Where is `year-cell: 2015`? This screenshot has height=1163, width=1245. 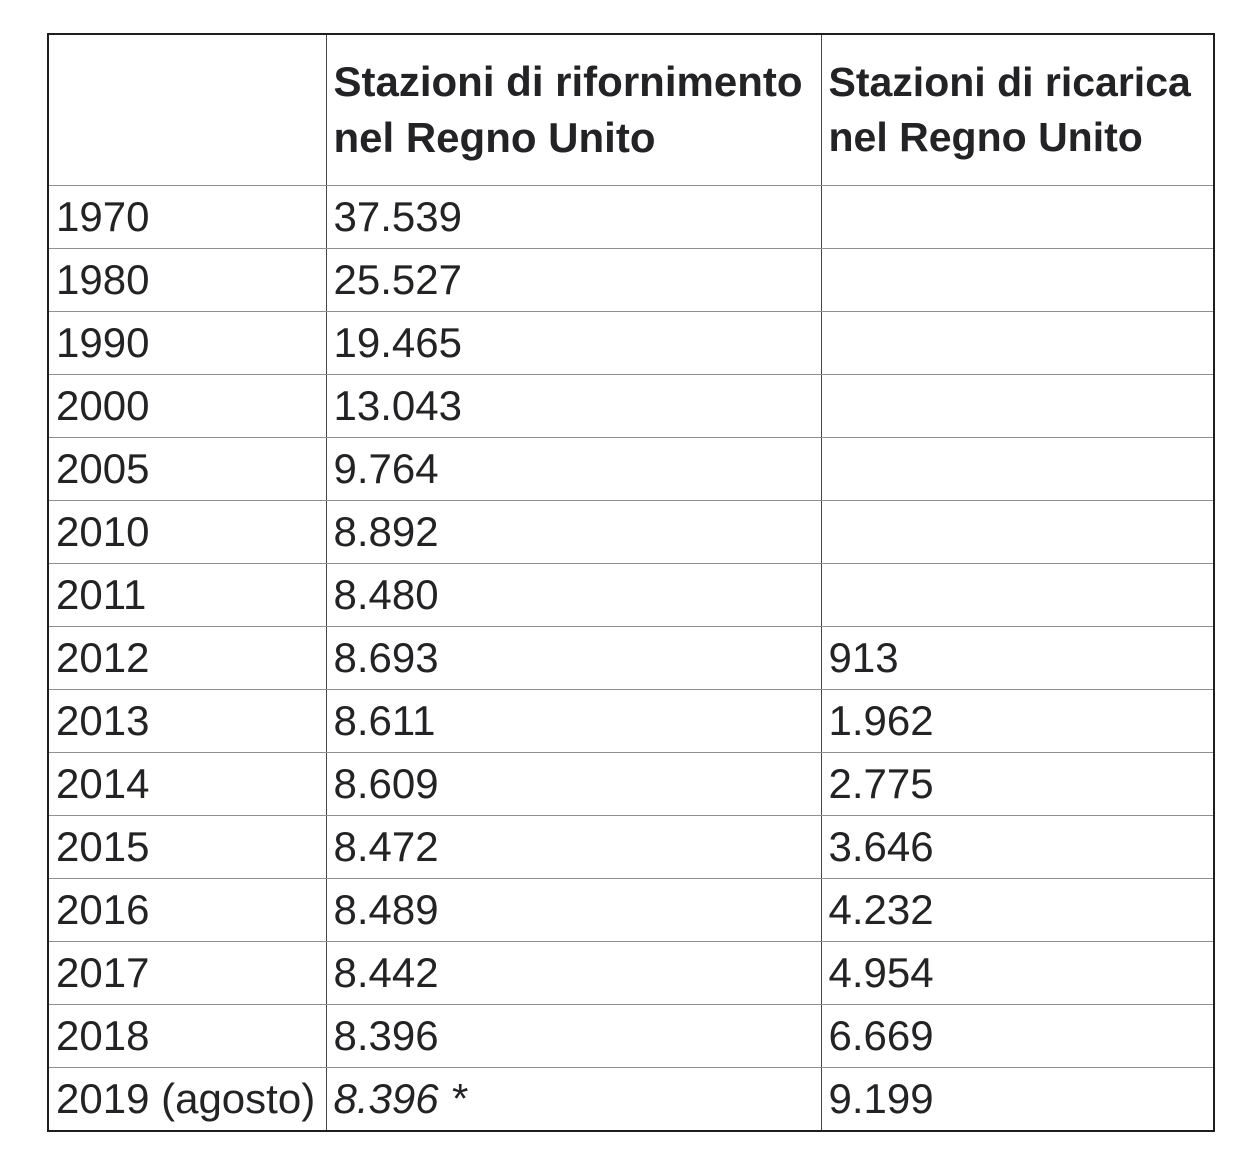 year-cell: 2015 is located at coordinates (187, 847).